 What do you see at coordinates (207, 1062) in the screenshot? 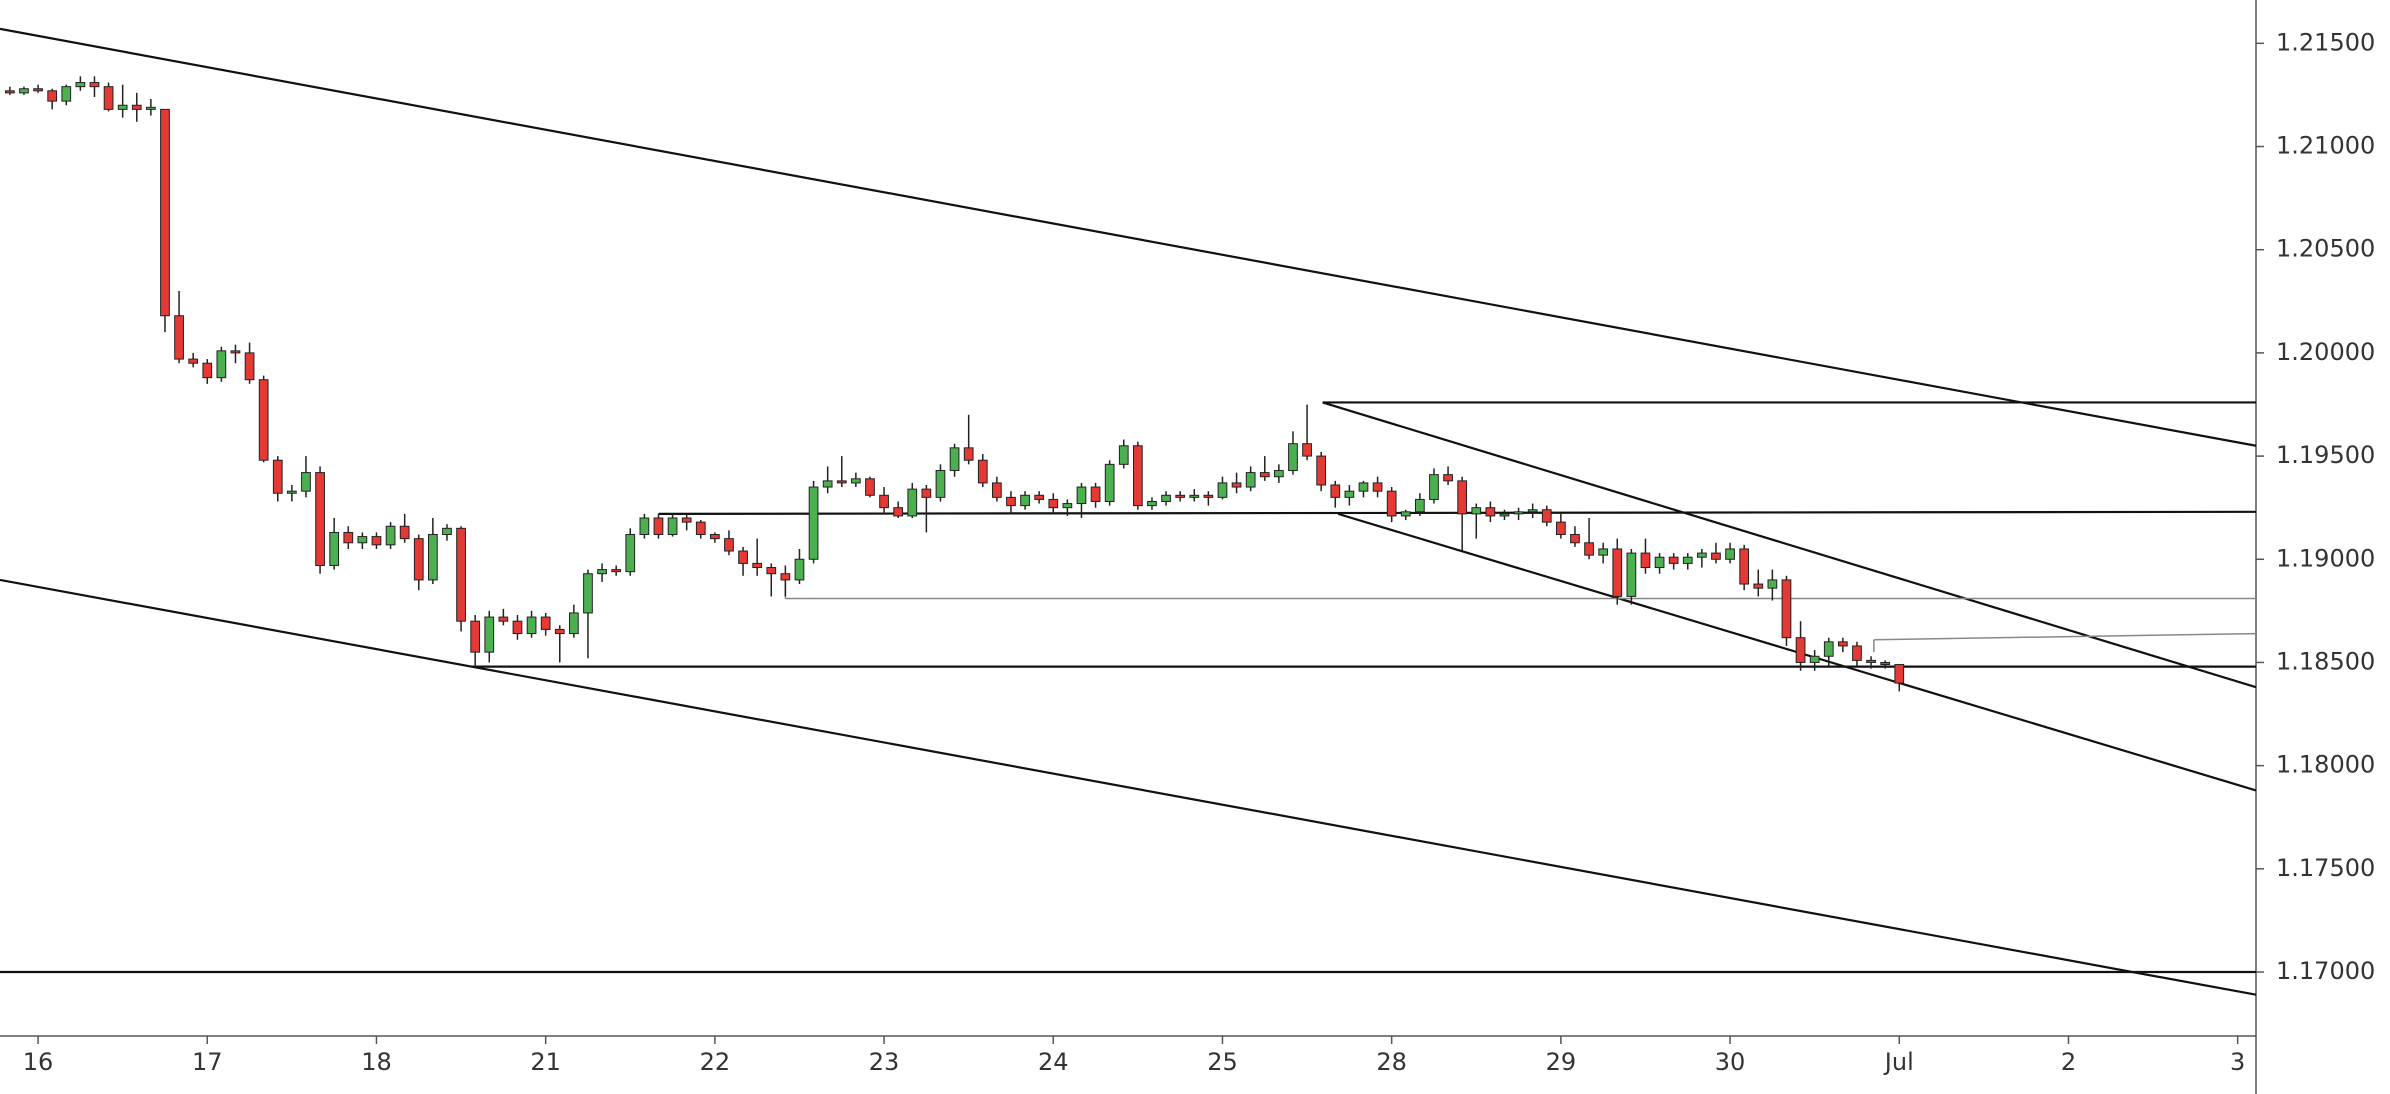
I see `x-tick-label: 17` at bounding box center [207, 1062].